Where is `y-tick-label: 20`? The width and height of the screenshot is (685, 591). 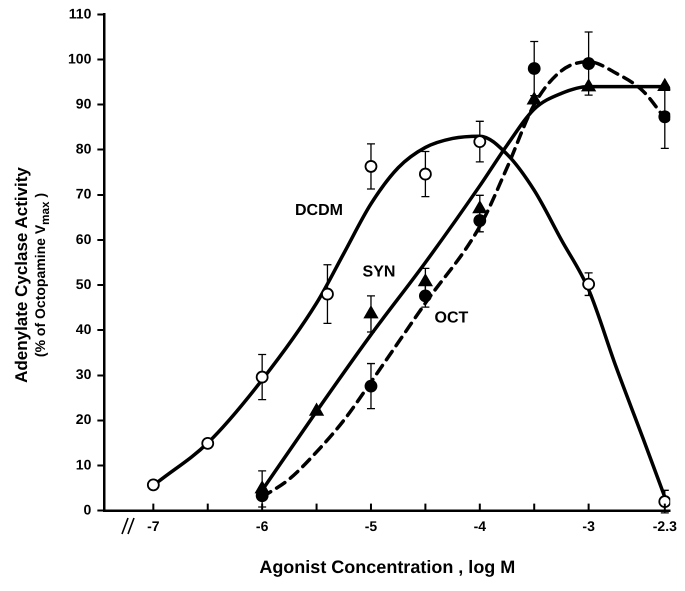
y-tick-label: 20 is located at coordinates (84, 419).